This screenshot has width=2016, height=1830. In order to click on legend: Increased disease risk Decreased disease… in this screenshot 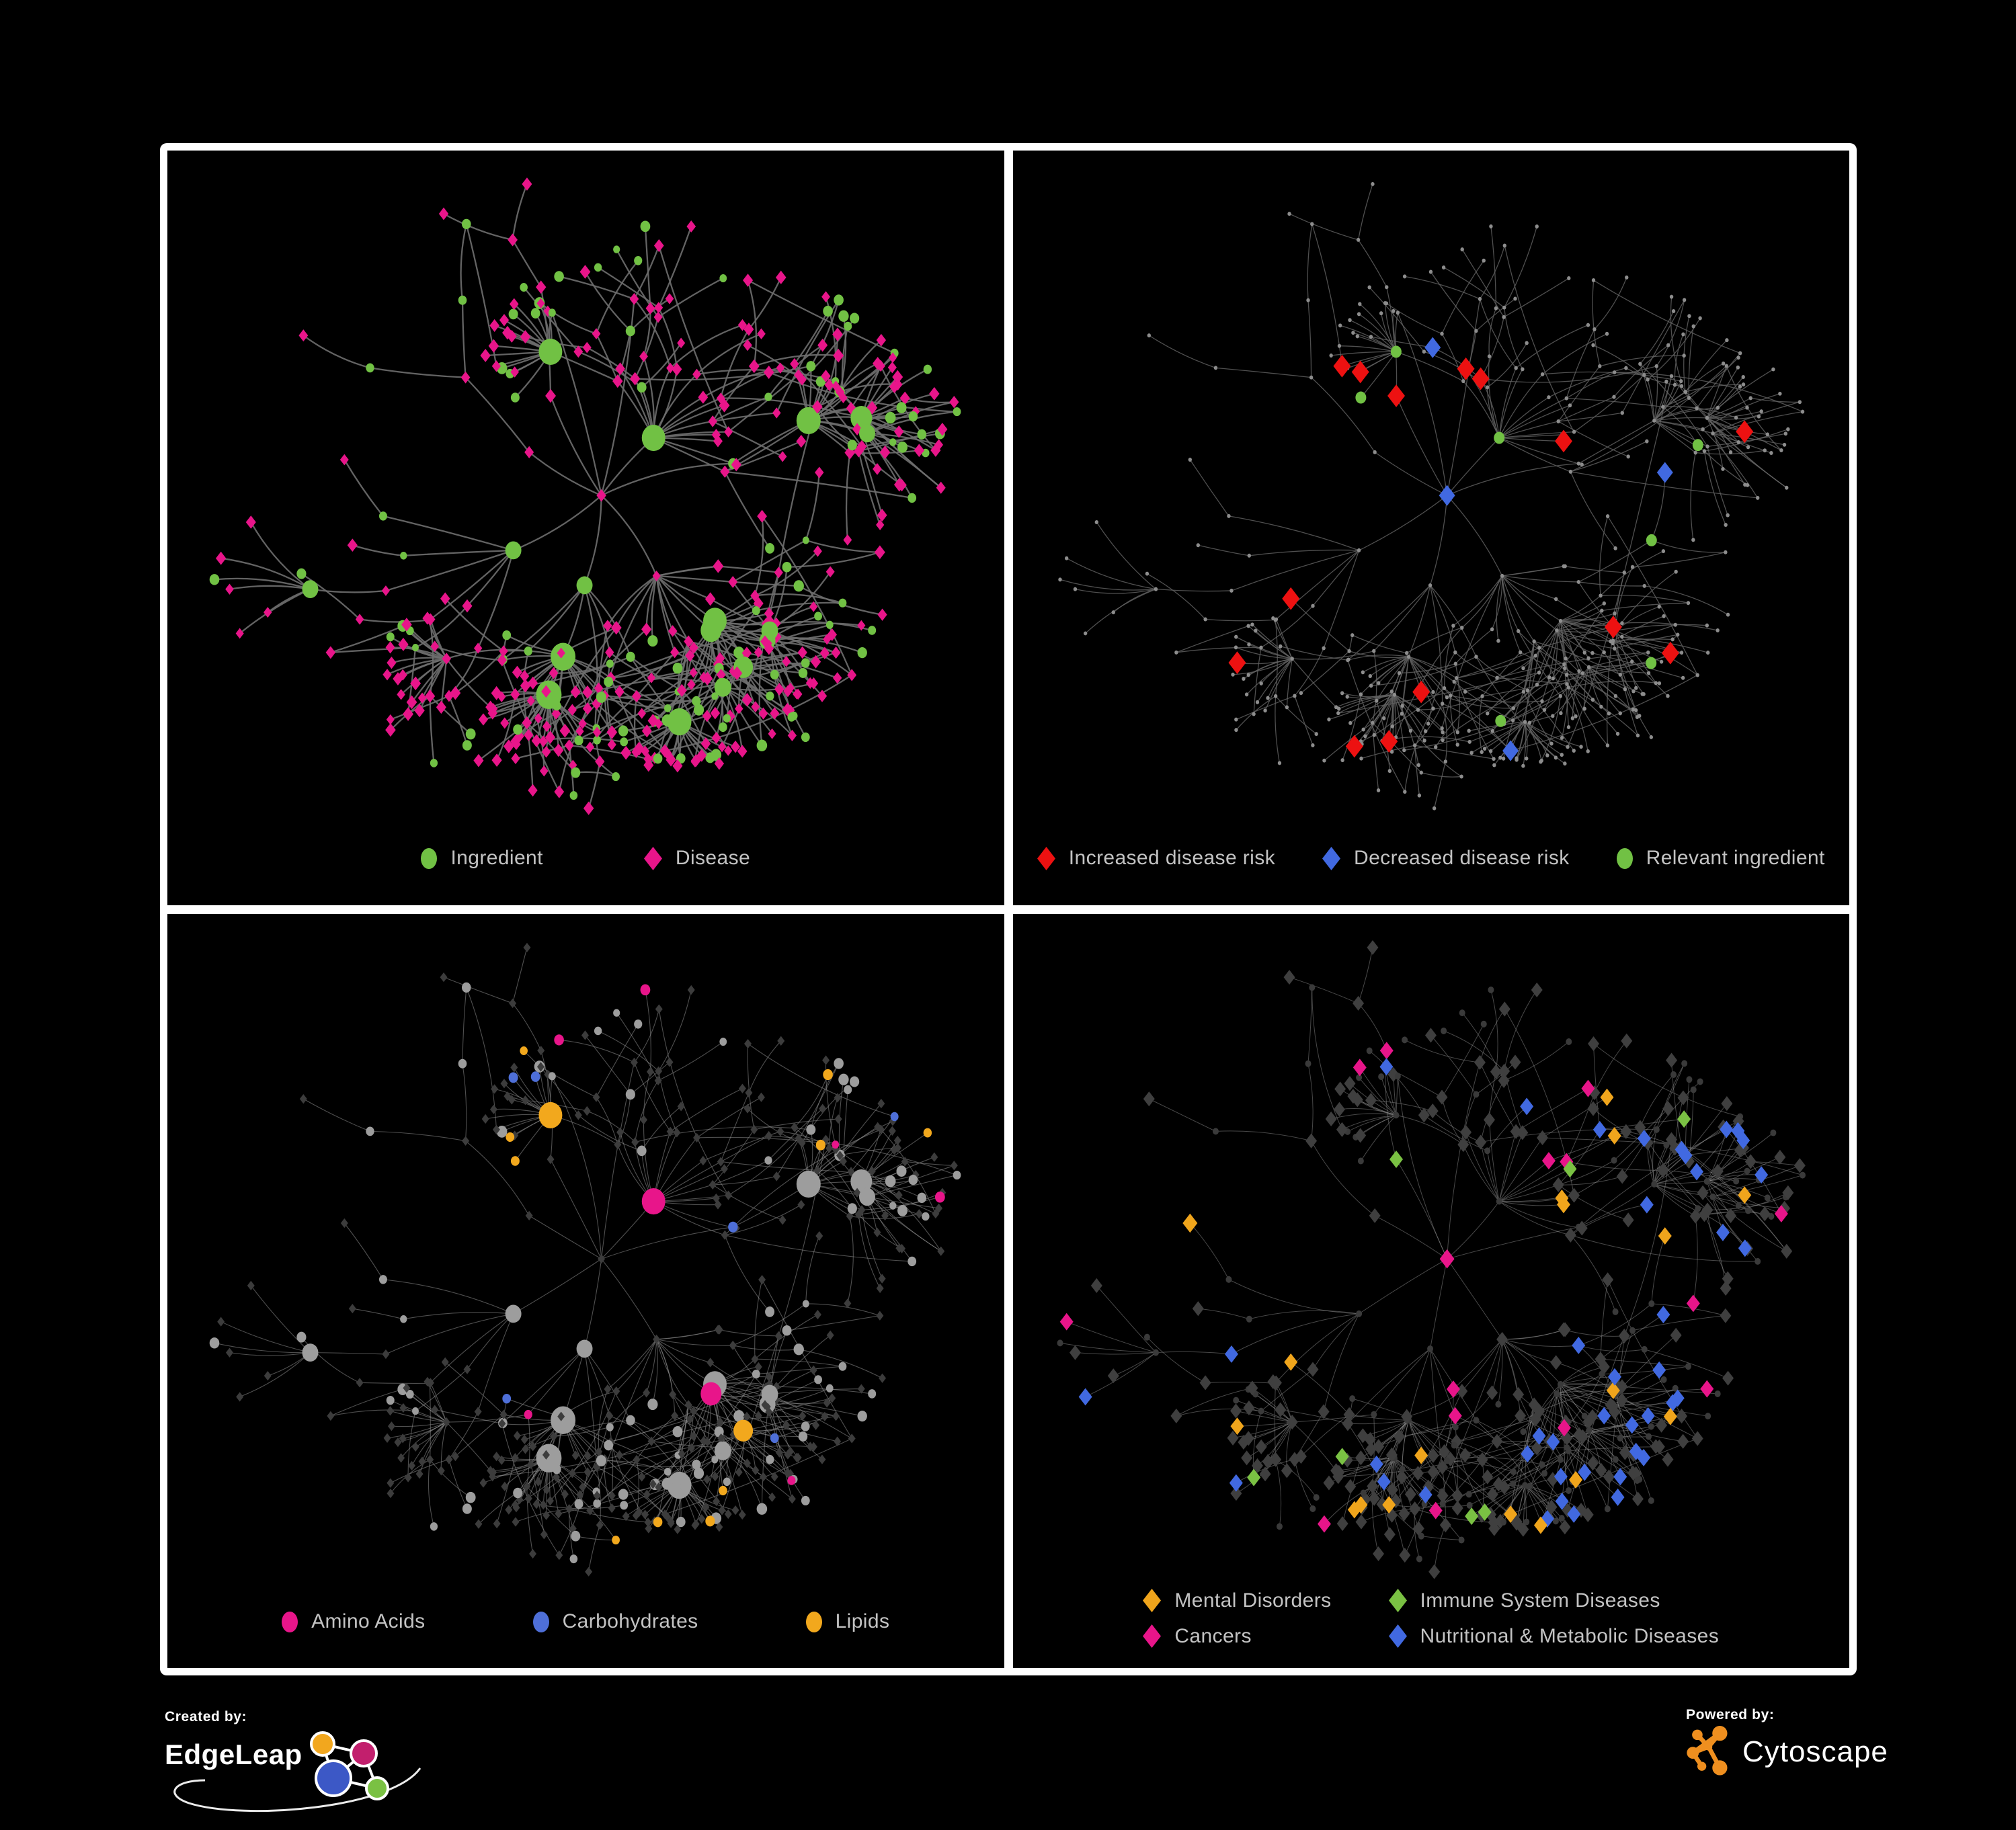, I will do `click(1431, 858)`.